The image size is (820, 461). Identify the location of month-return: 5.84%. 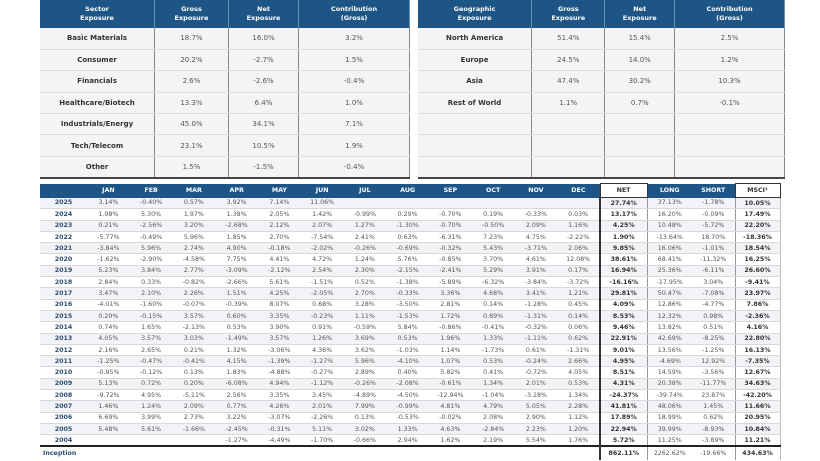
(407, 327).